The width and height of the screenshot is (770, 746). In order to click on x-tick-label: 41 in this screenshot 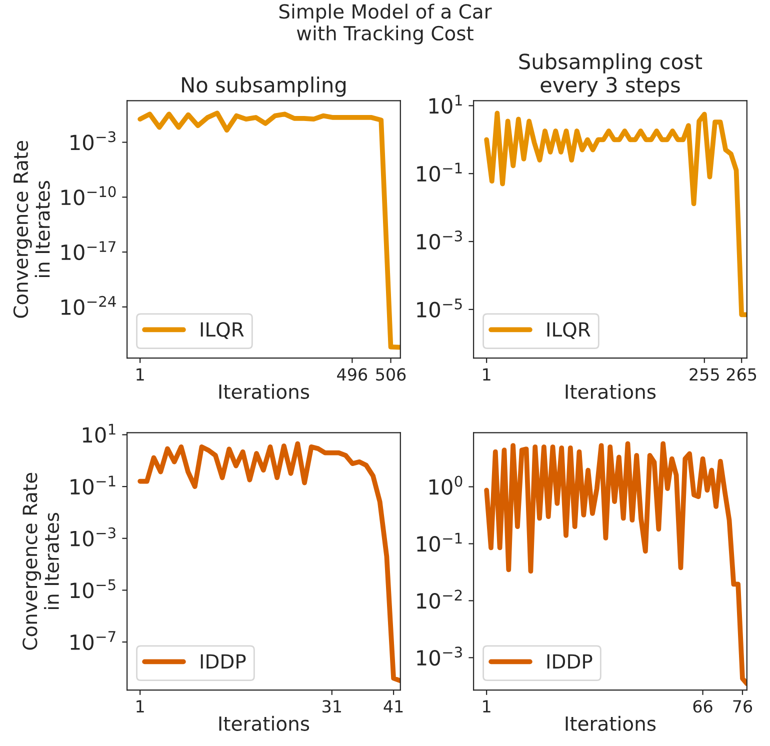, I will do `click(393, 706)`.